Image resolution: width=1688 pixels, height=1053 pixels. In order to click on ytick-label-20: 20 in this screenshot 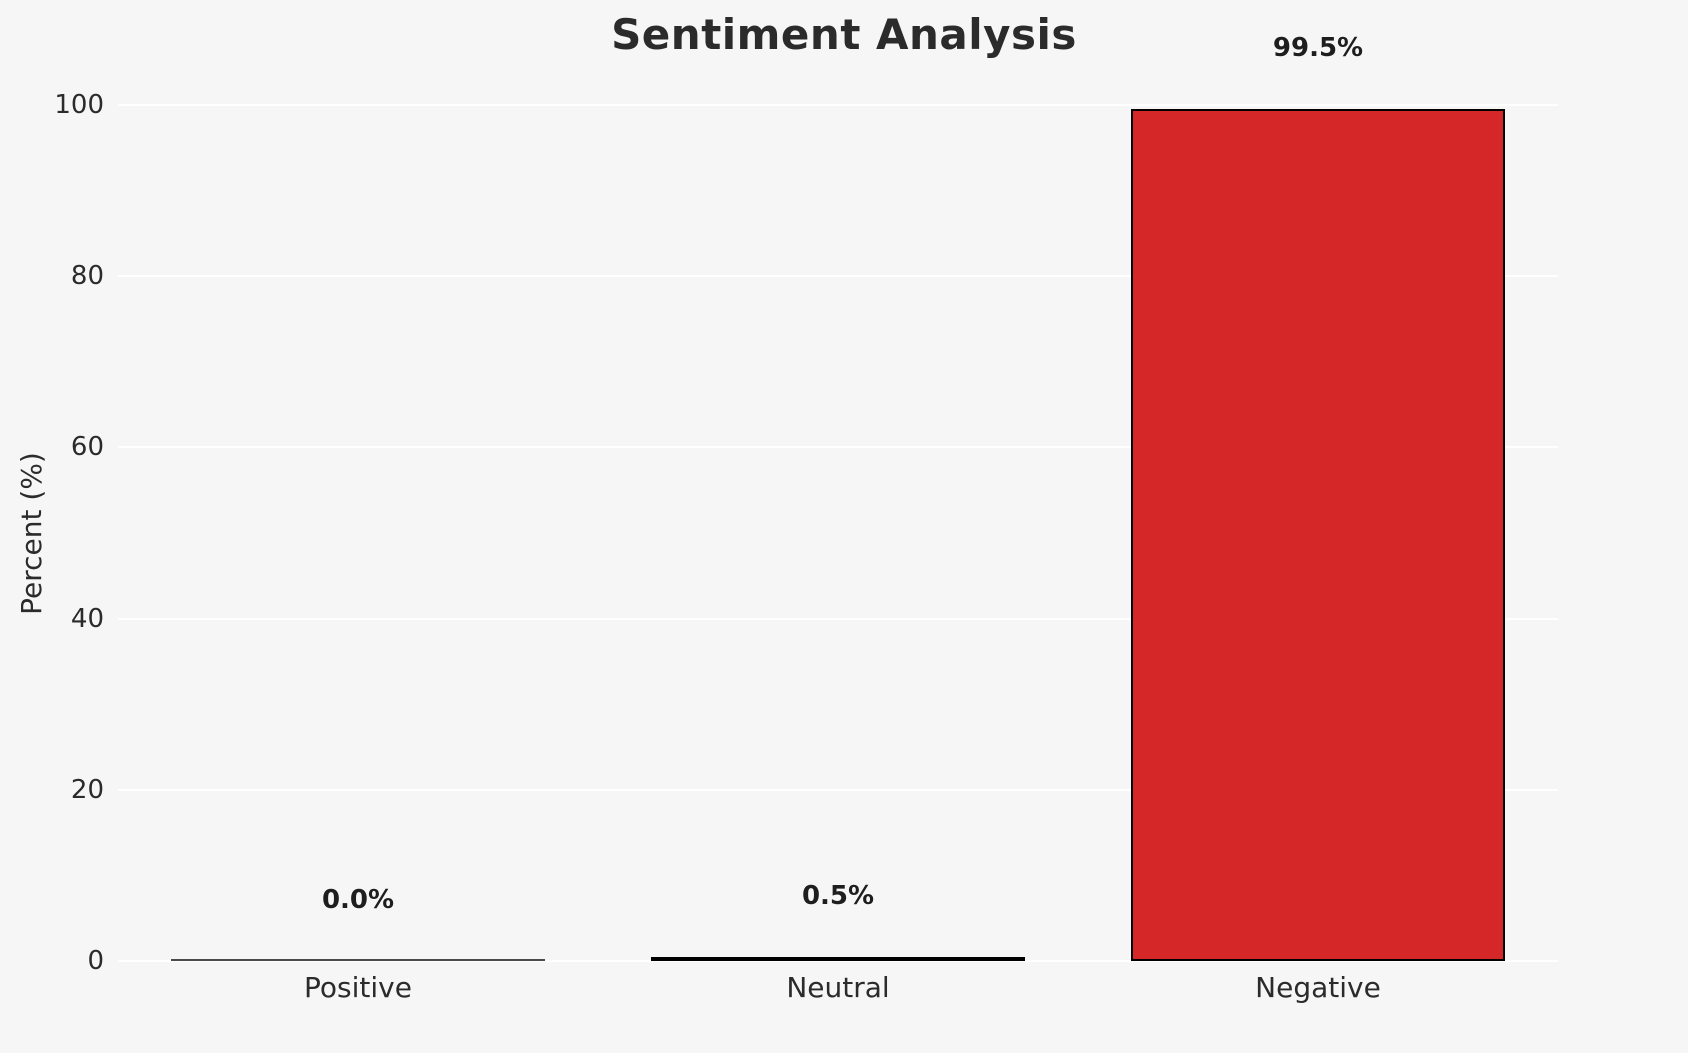, I will do `click(87, 789)`.